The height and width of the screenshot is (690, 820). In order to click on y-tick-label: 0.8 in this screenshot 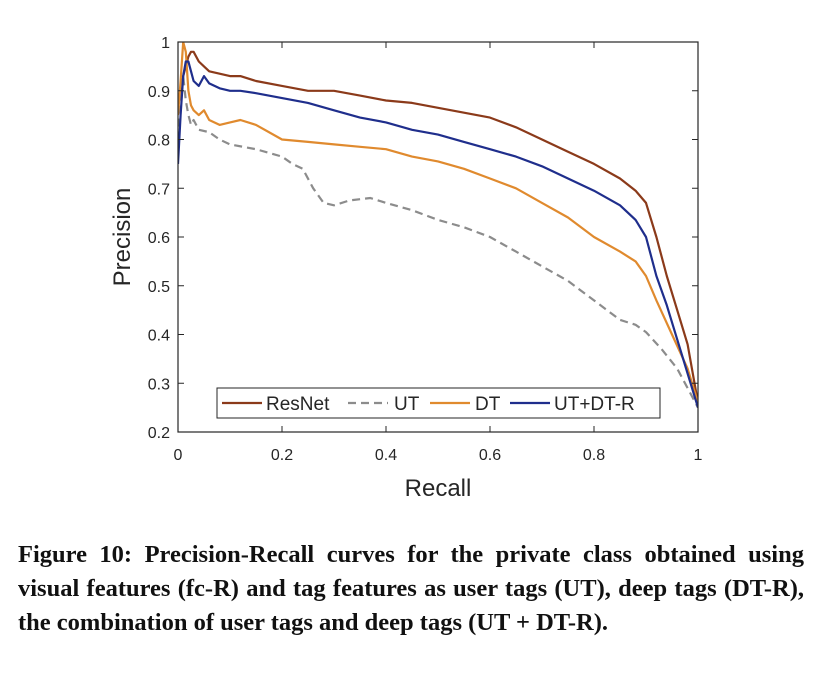, I will do `click(159, 141)`.